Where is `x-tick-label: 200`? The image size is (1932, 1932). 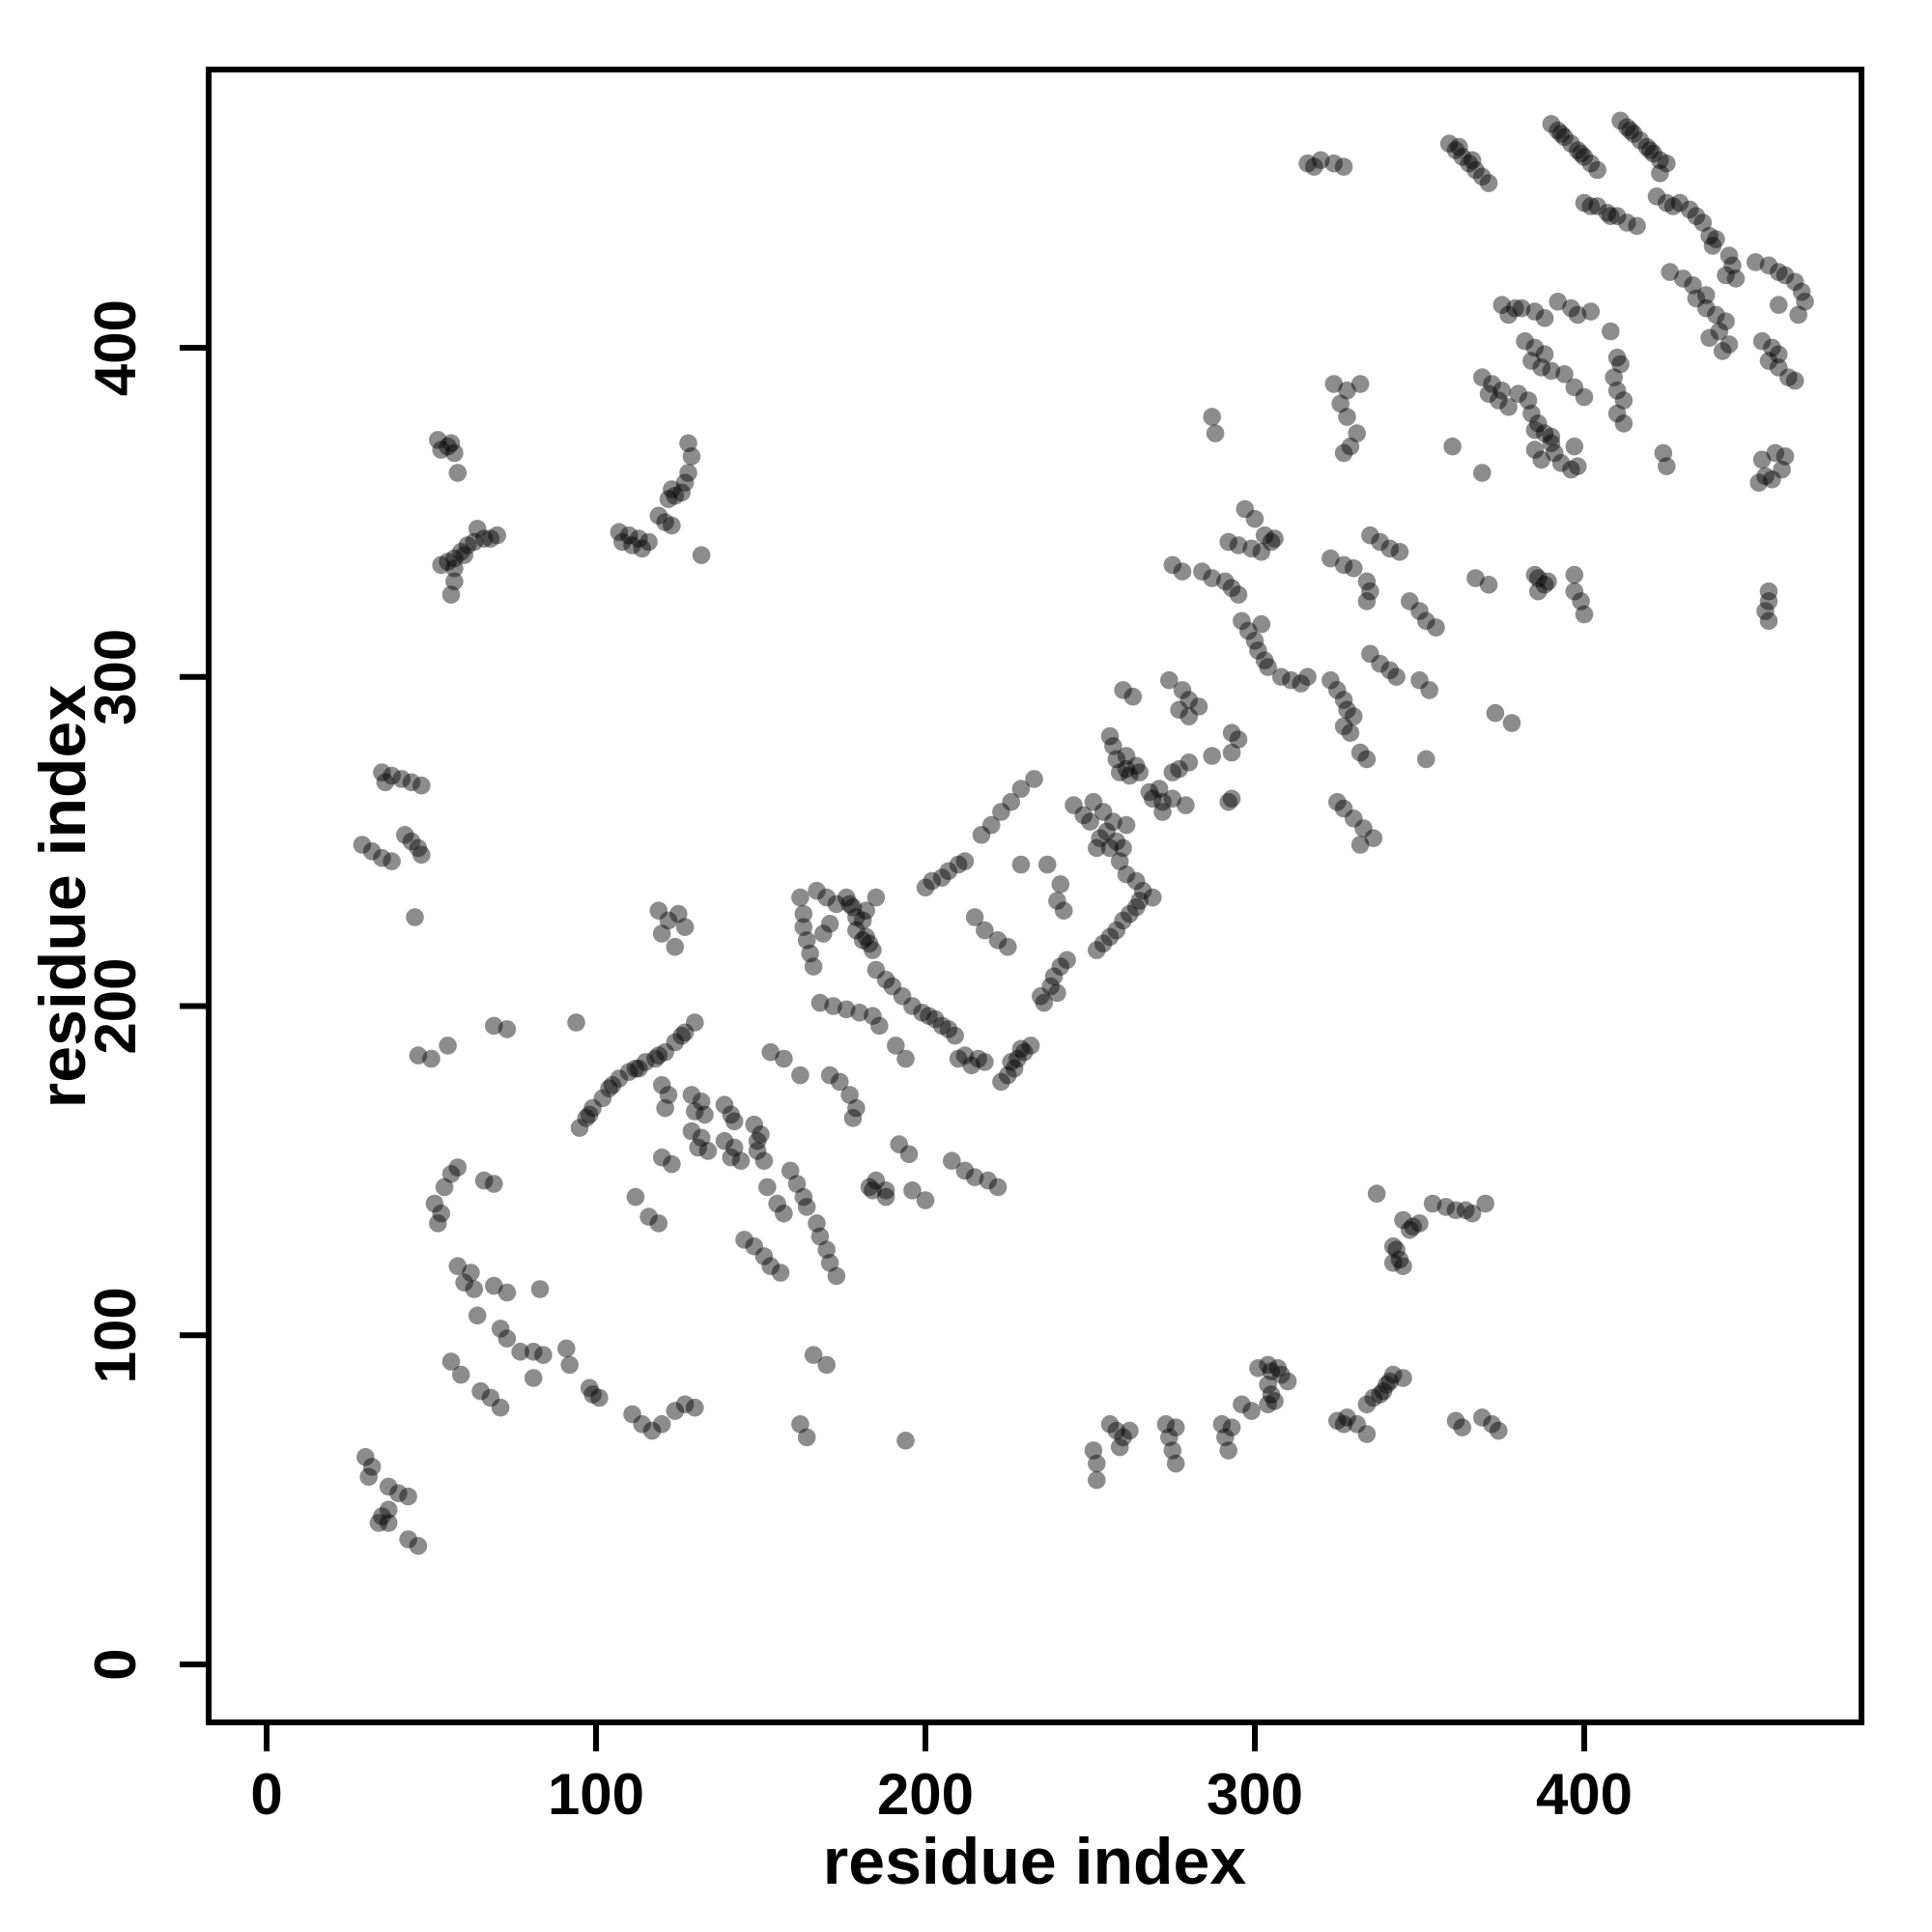 x-tick-label: 200 is located at coordinates (925, 1794).